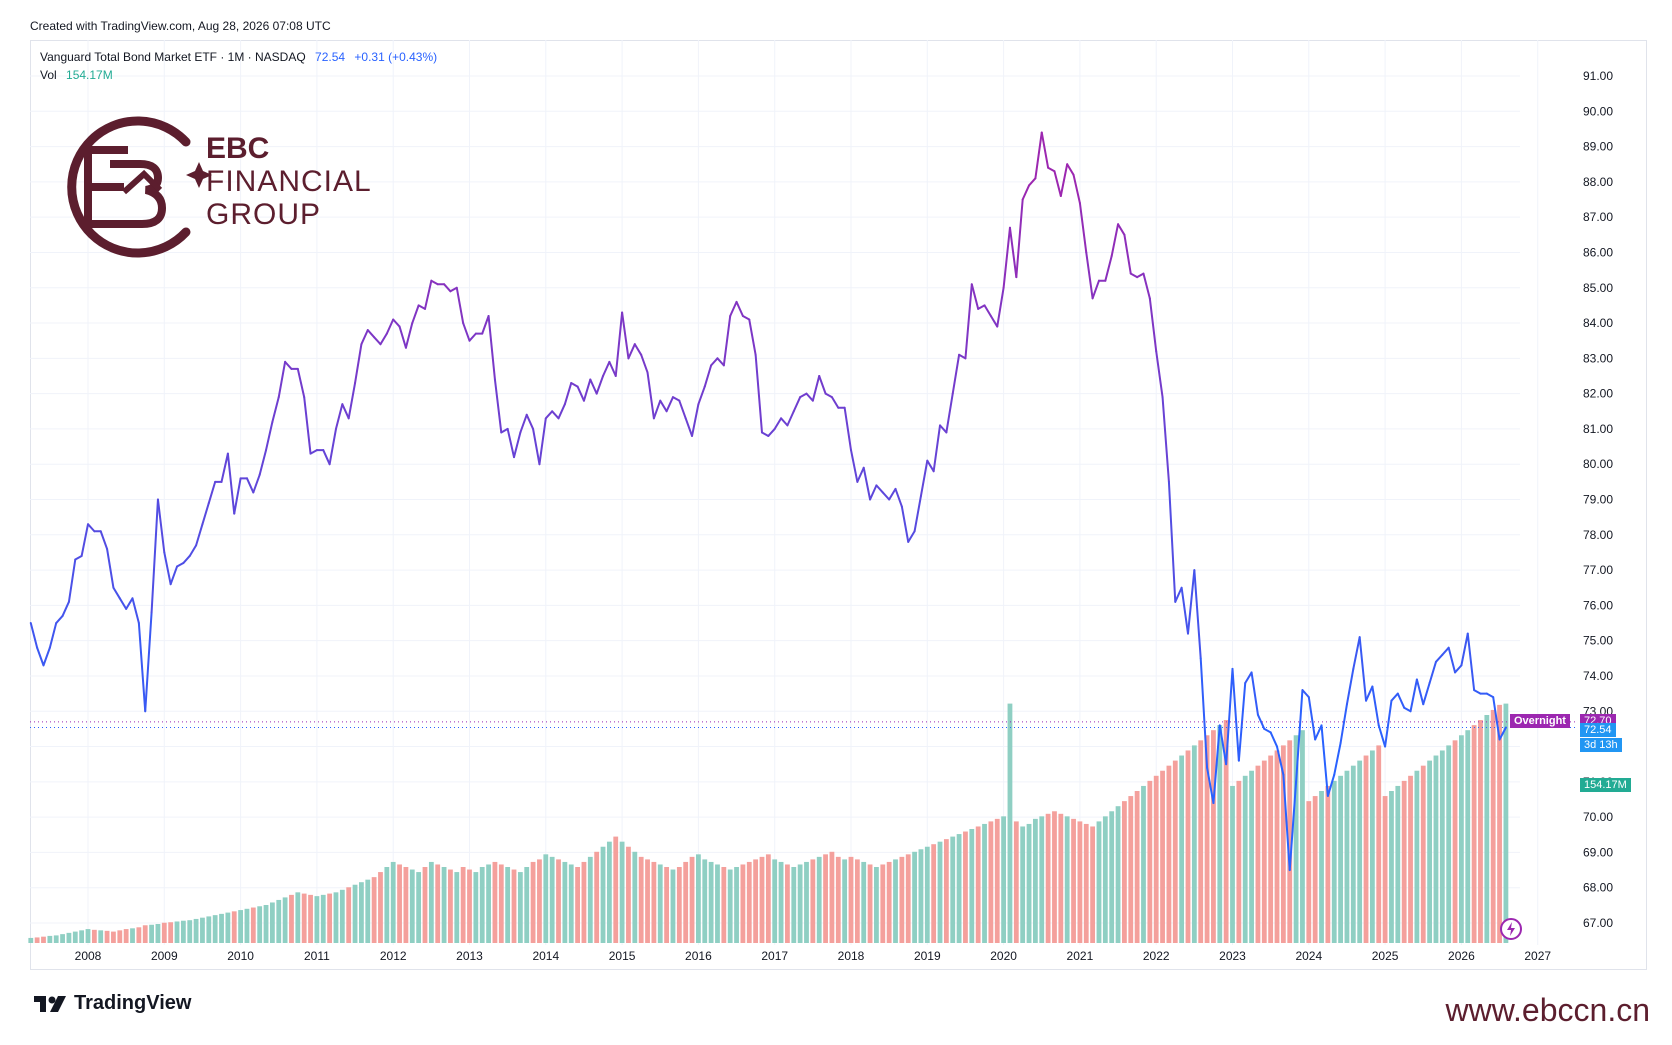  I want to click on volume-tag: 154.17M, so click(1605, 785).